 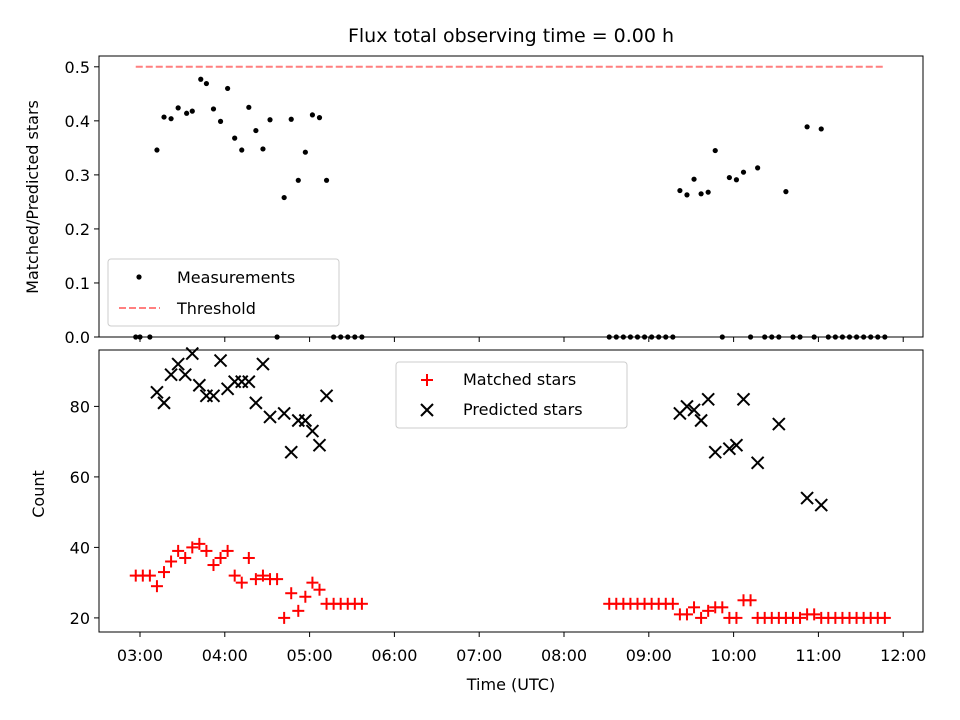 What do you see at coordinates (427, 410) in the screenshot?
I see `legend-marker-predicted-stars` at bounding box center [427, 410].